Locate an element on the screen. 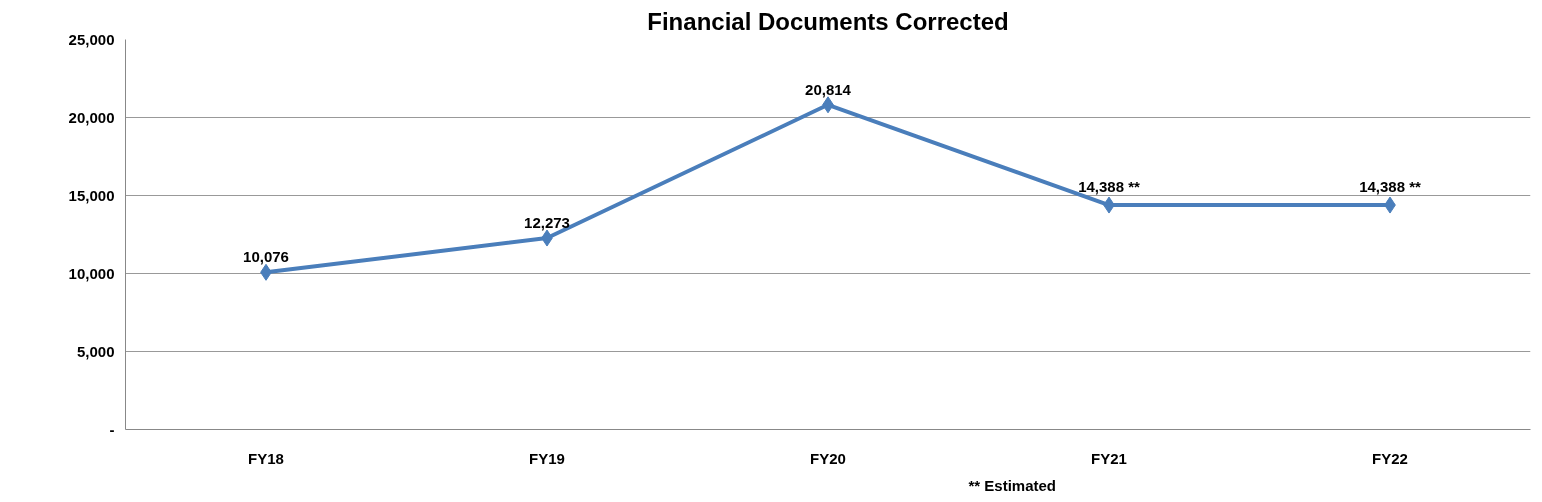 Image resolution: width=1542 pixels, height=502 pixels. x-tick-label: FY20 is located at coordinates (828, 458).